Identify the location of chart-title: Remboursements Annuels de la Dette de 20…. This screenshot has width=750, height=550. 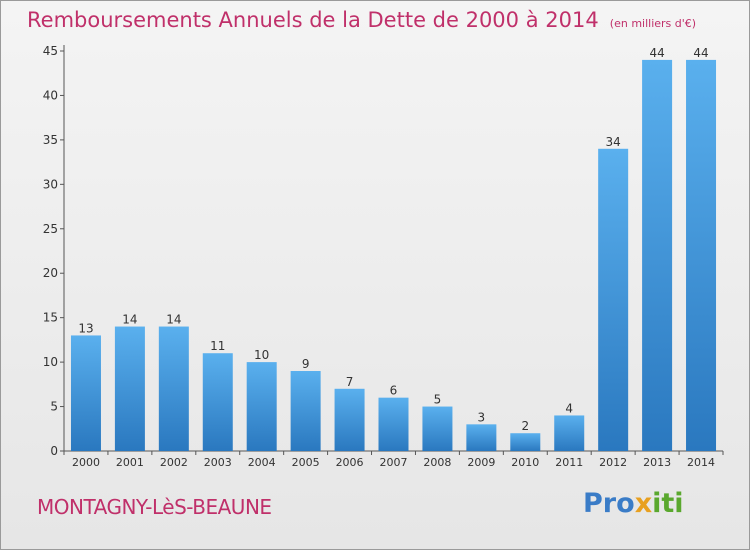
(361, 20).